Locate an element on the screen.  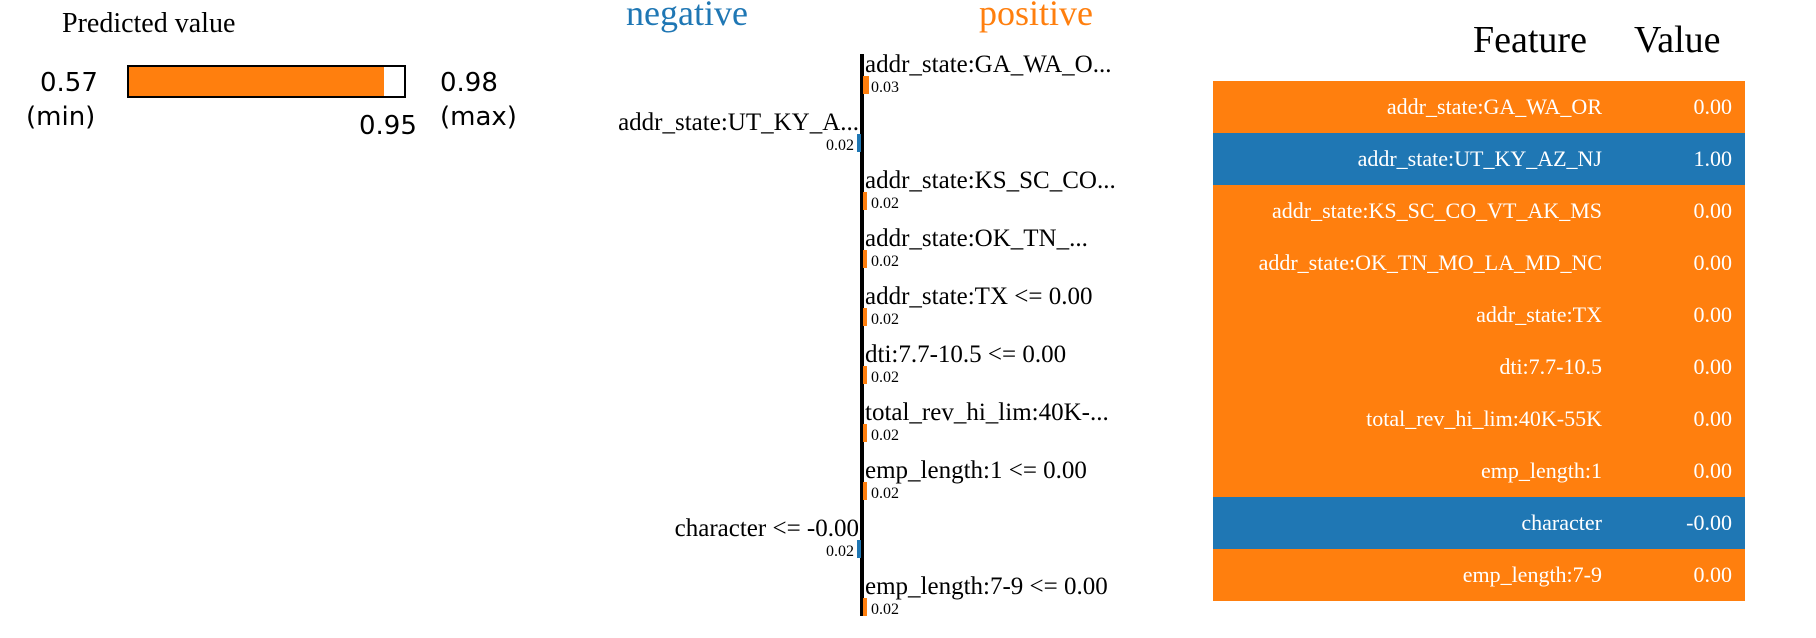
table-row: emp_length:7-9 0.00 is located at coordinates (1479, 575).